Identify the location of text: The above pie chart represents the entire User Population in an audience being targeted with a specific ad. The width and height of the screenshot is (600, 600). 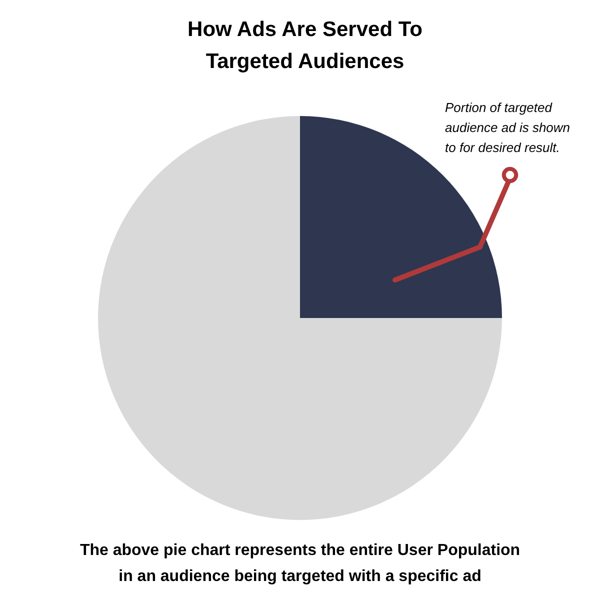
(300, 563).